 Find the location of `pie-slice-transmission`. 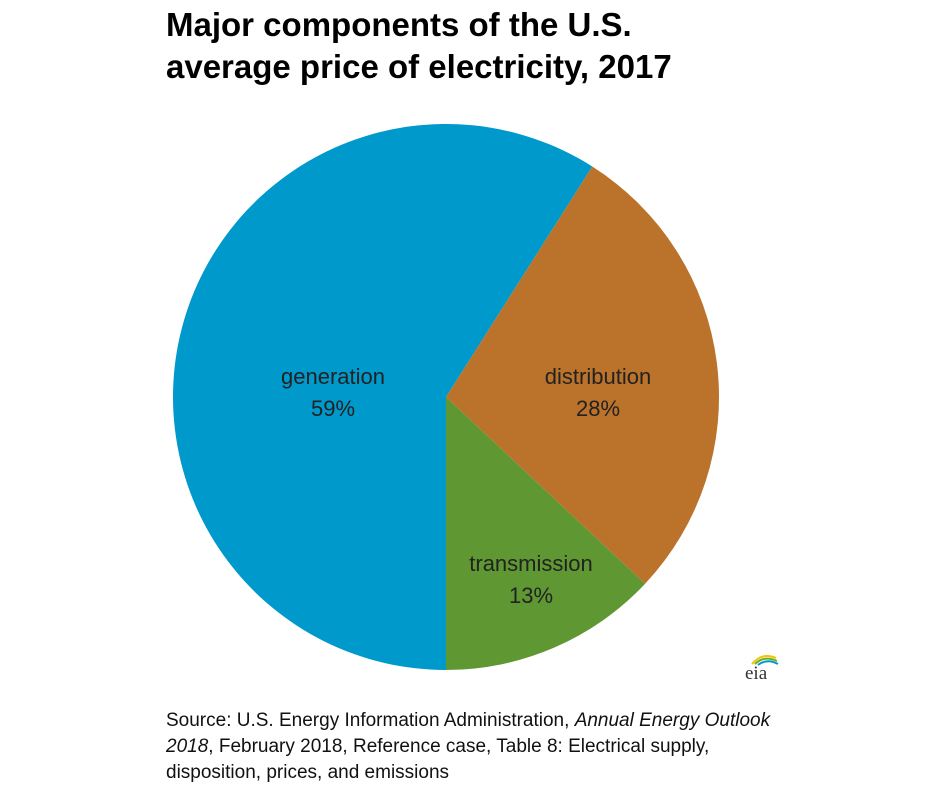

pie-slice-transmission is located at coordinates (546, 533).